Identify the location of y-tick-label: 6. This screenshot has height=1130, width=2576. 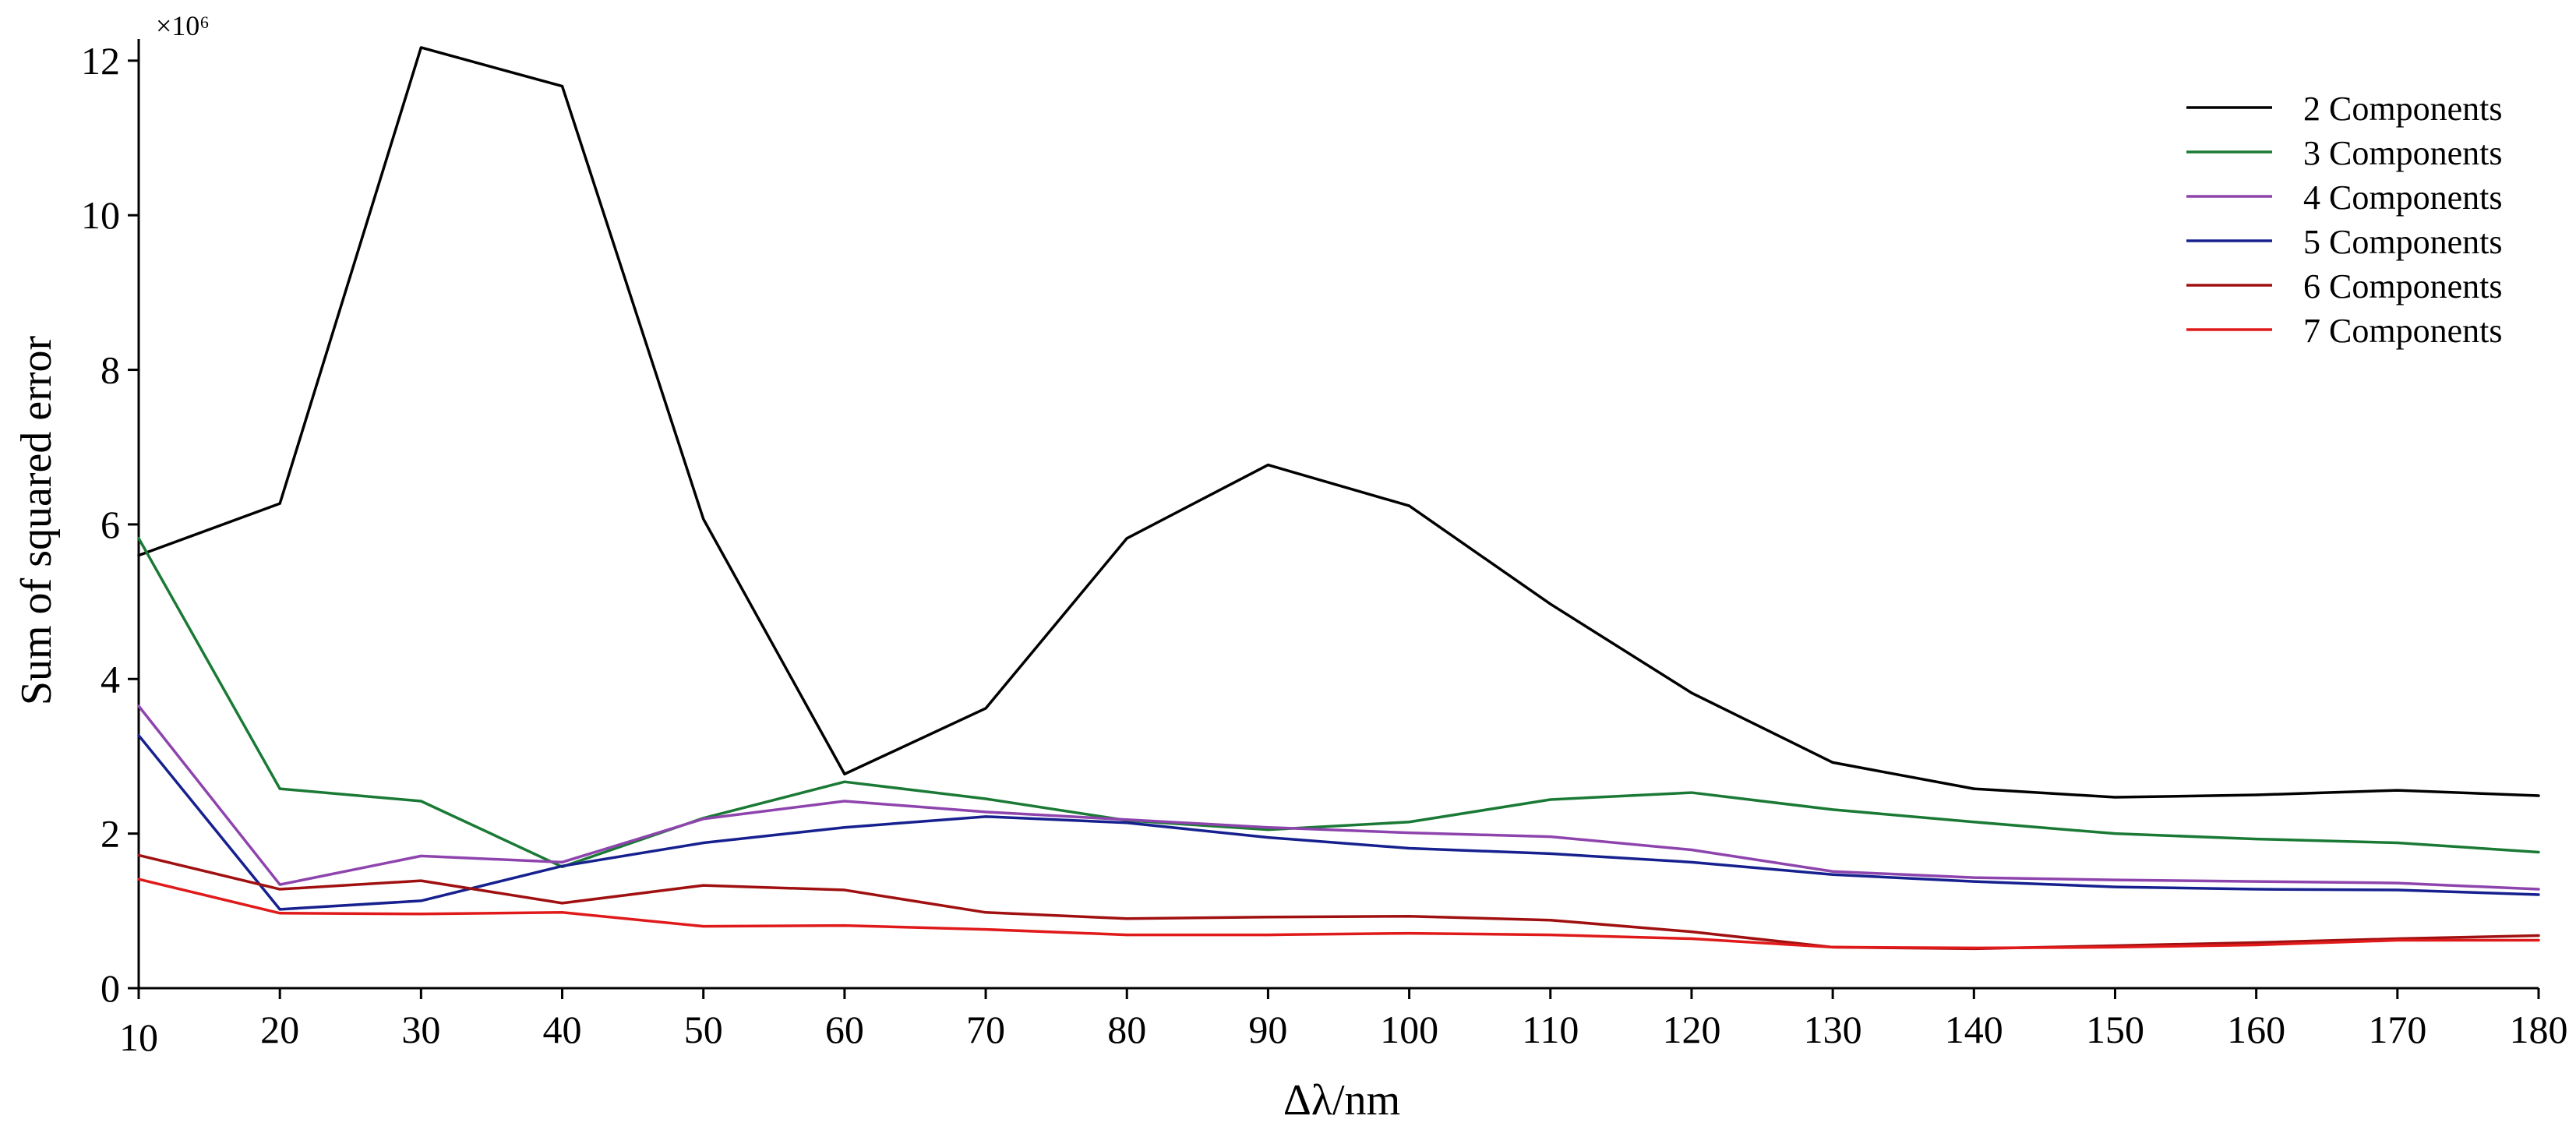
(110, 524).